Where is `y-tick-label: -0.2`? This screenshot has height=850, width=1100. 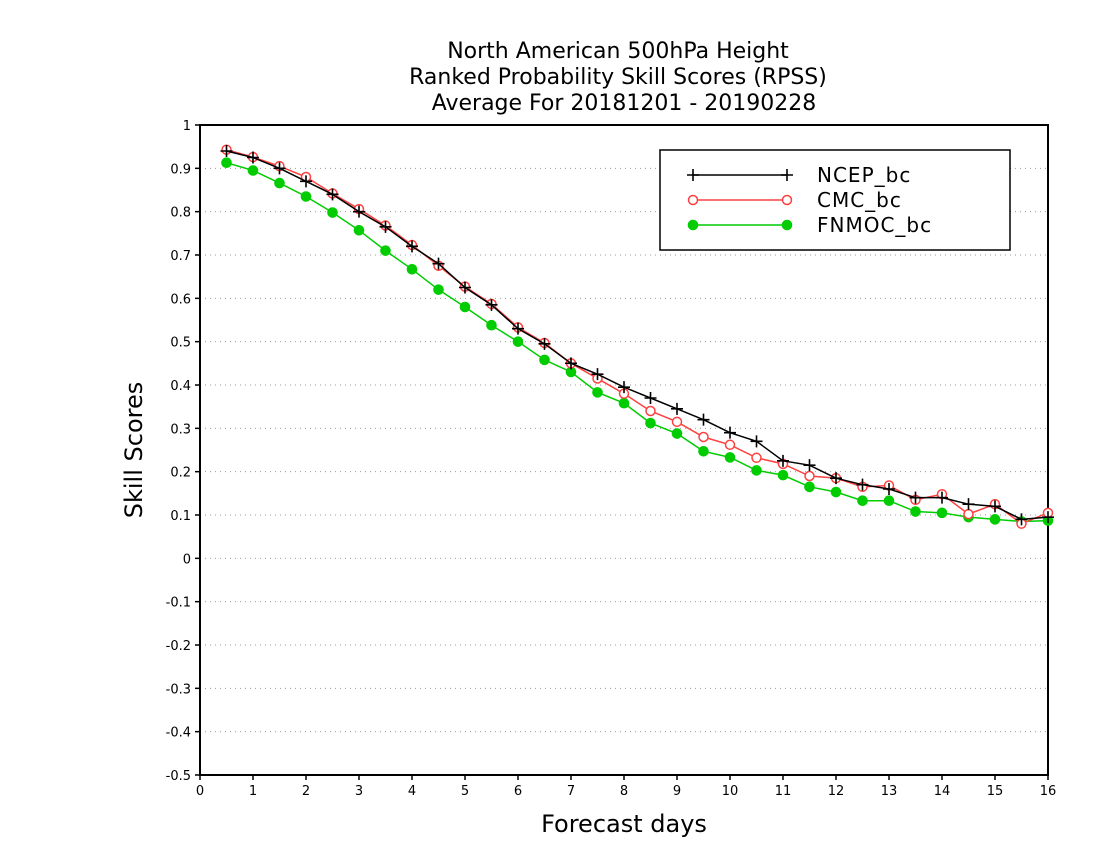
y-tick-label: -0.2 is located at coordinates (178, 646).